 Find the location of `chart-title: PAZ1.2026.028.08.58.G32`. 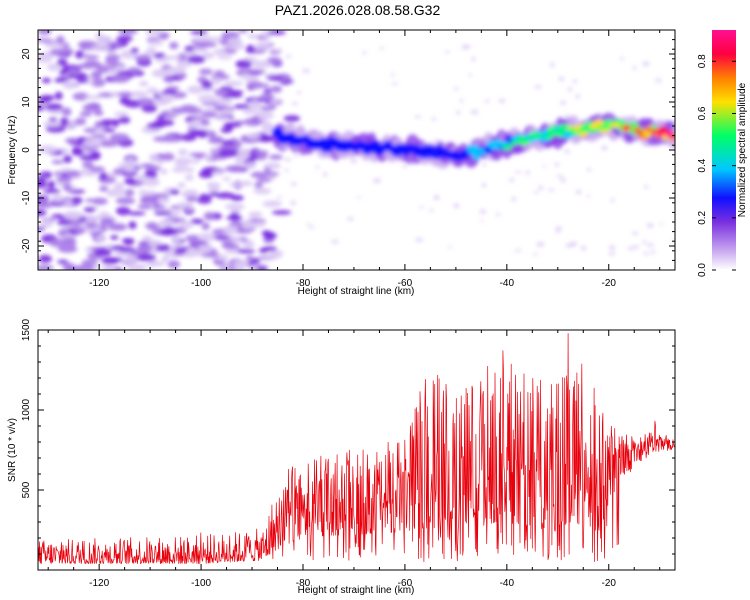

chart-title: PAZ1.2026.028.08.58.G32 is located at coordinates (357, 10).